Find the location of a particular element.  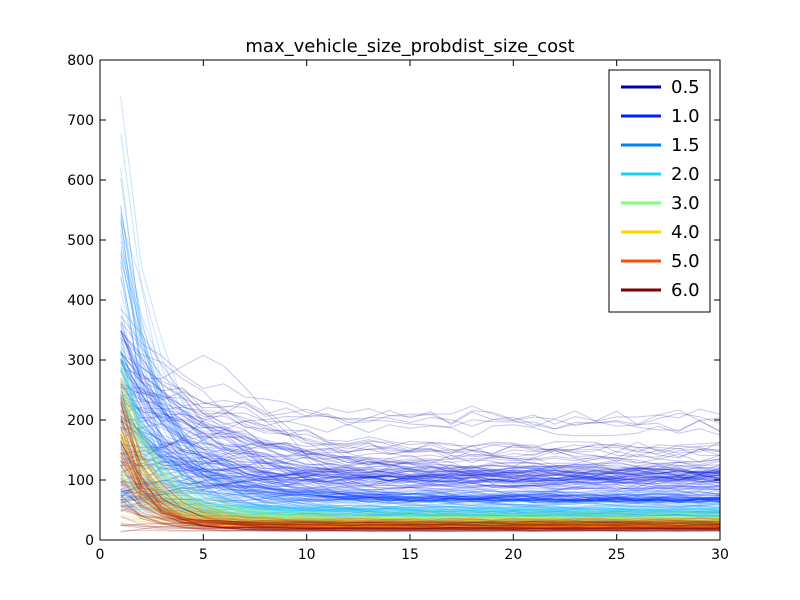

legend-label: 1.0 is located at coordinates (685, 116).